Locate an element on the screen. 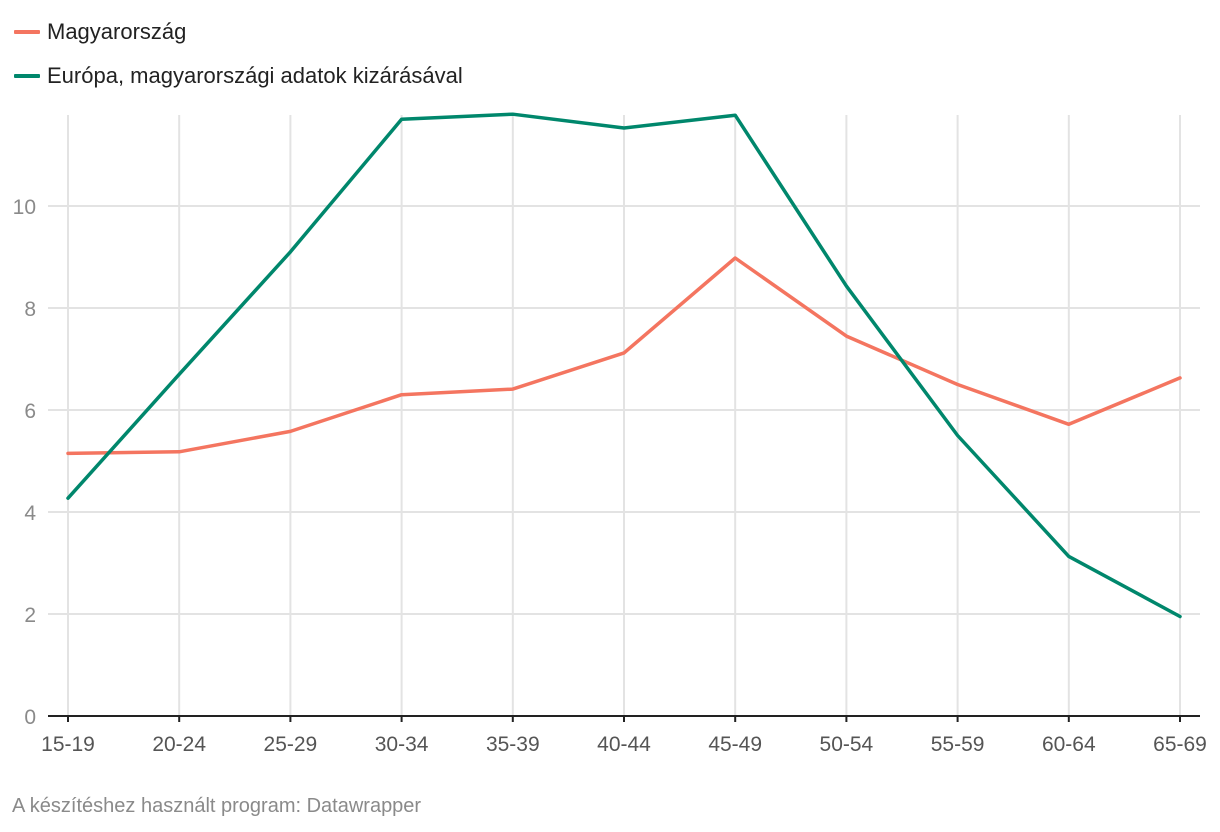 The height and width of the screenshot is (832, 1220). y-tick-label: 4 is located at coordinates (30, 513).